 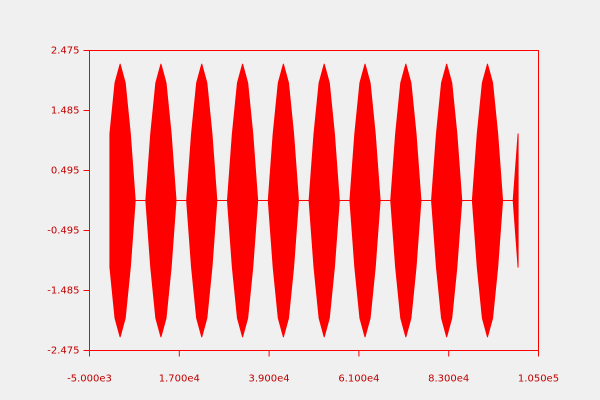 I want to click on x-tick-label: 8.300e4, so click(x=448, y=379).